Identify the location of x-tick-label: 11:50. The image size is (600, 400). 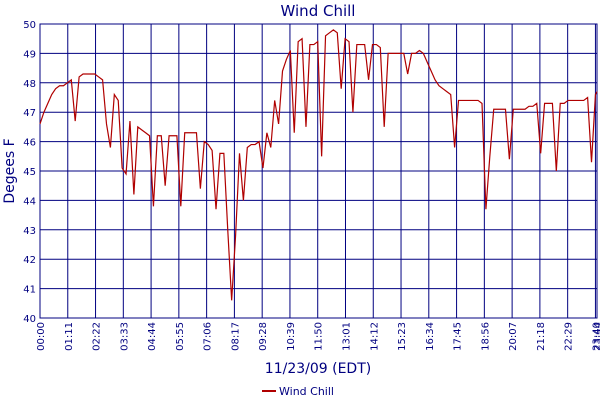
(319, 336).